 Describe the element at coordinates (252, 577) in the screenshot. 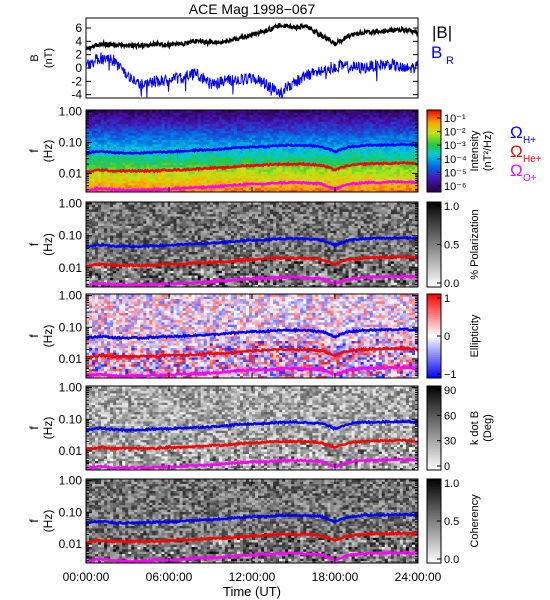

I see `x-tick-label: 12:00:00` at that location.